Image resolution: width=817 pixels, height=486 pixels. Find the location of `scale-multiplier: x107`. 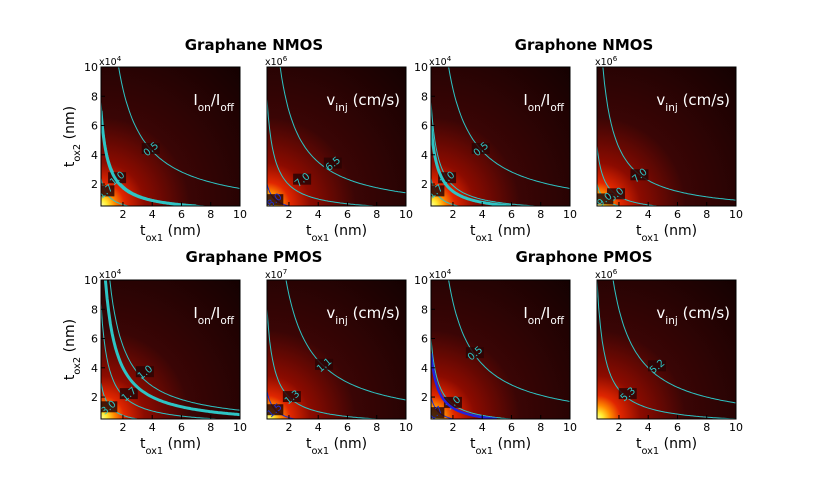

scale-multiplier: x107 is located at coordinates (276, 274).